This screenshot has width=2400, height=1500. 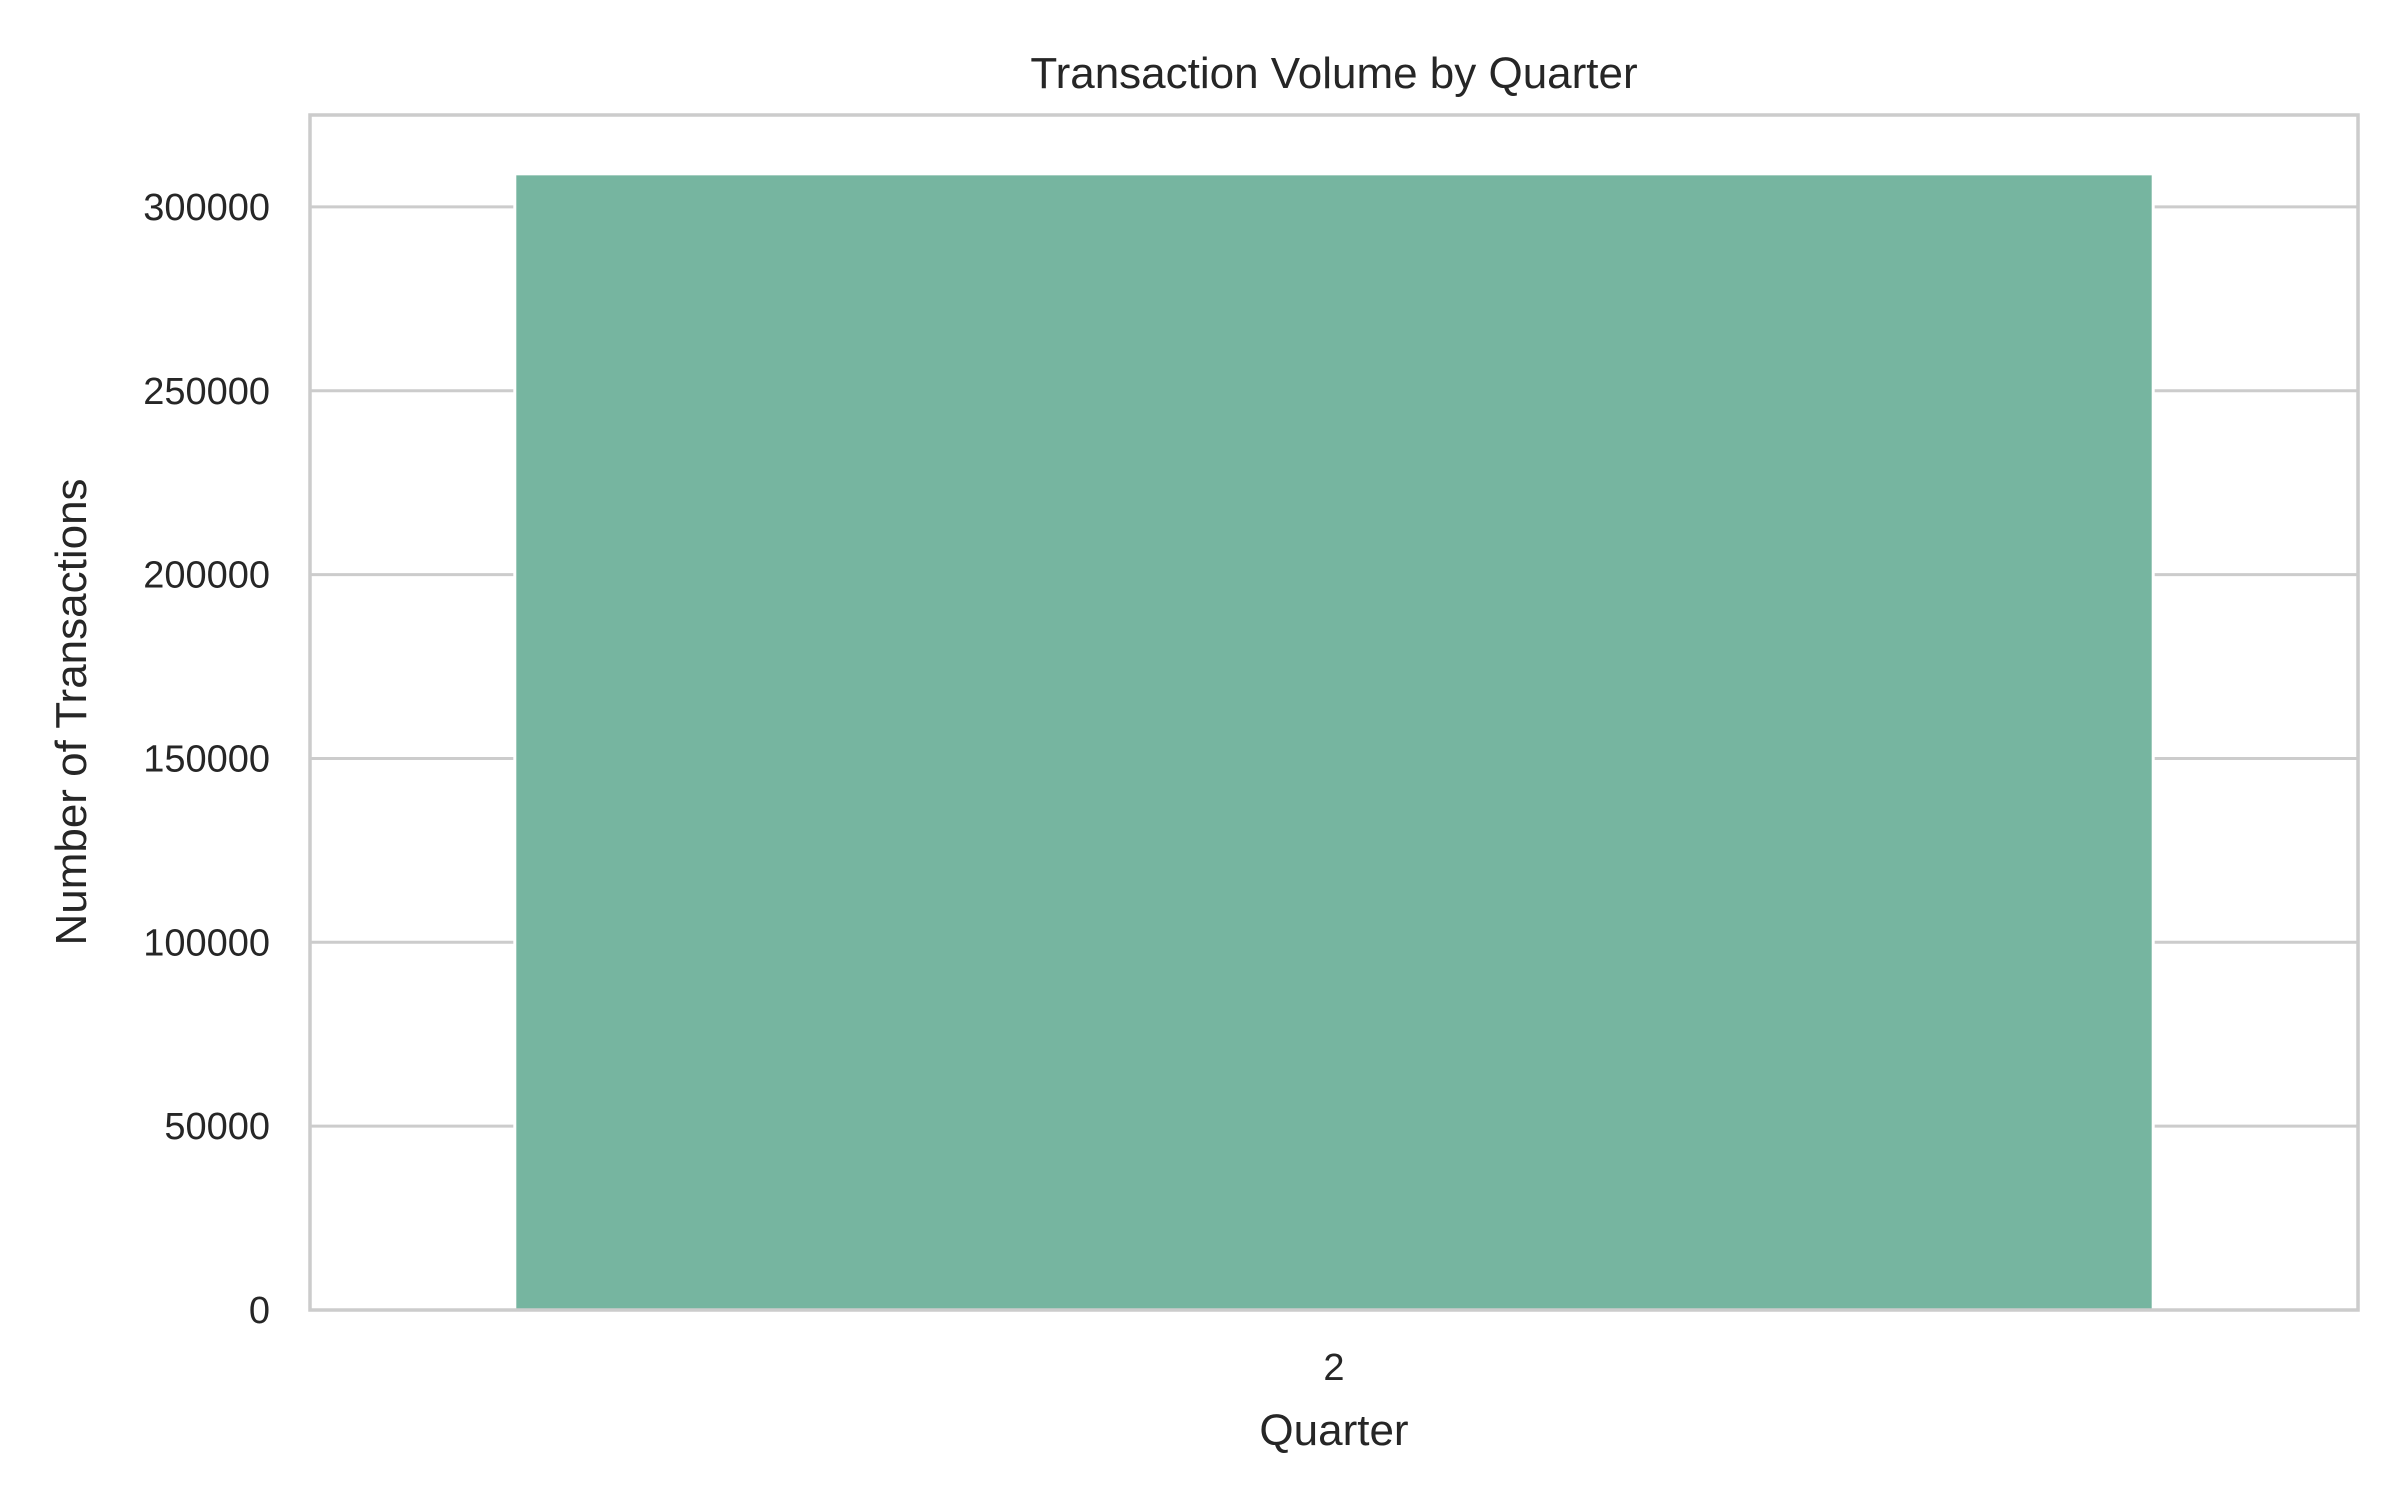 What do you see at coordinates (259, 1311) in the screenshot?
I see `y-tick-label: 0` at bounding box center [259, 1311].